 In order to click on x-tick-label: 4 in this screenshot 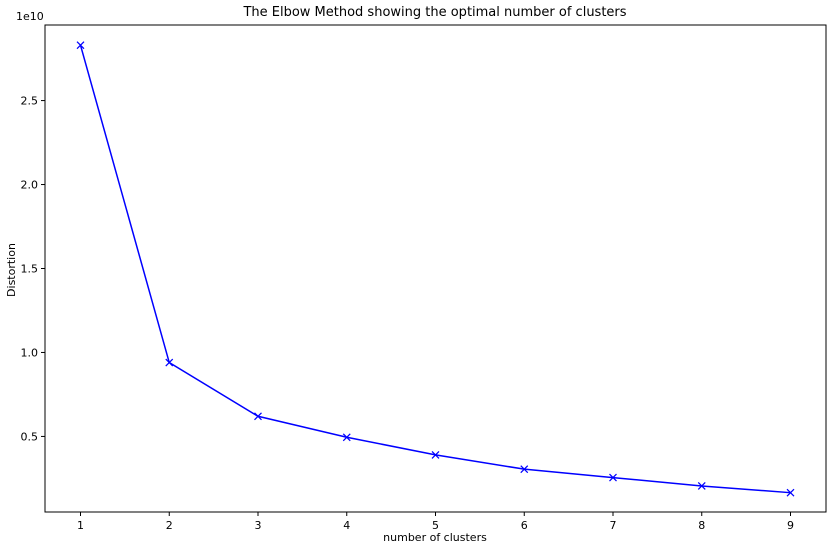, I will do `click(346, 525)`.